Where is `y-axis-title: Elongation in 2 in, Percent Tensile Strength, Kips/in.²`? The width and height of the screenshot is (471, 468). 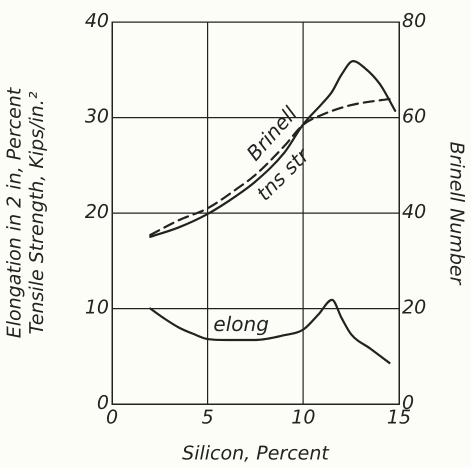
y-axis-title: Elongation in 2 in, Percent Tensile Strength, Kips/in.² is located at coordinates (25, 212).